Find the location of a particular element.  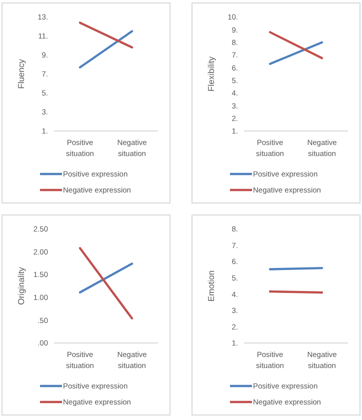

y-axis-title: Originality is located at coordinates (21, 285).